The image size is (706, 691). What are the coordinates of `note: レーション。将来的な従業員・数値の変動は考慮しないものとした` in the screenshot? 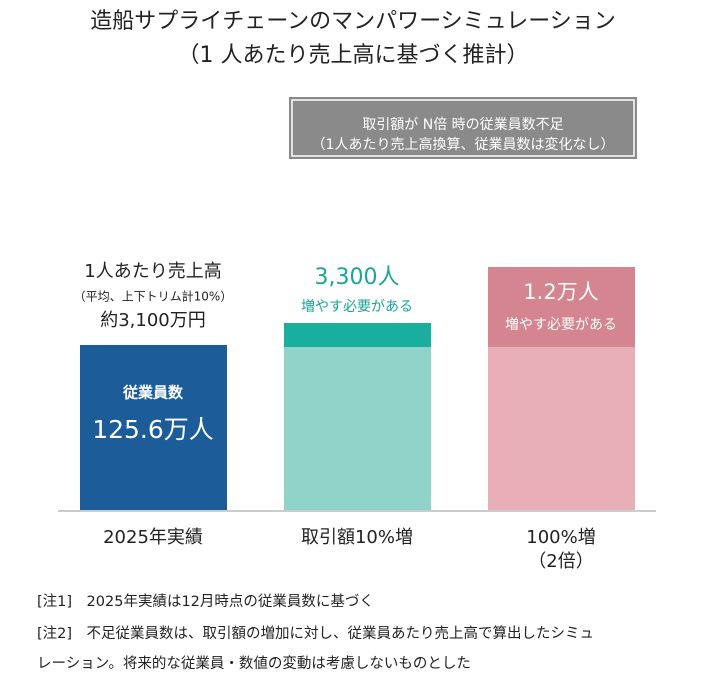 It's located at (254, 663).